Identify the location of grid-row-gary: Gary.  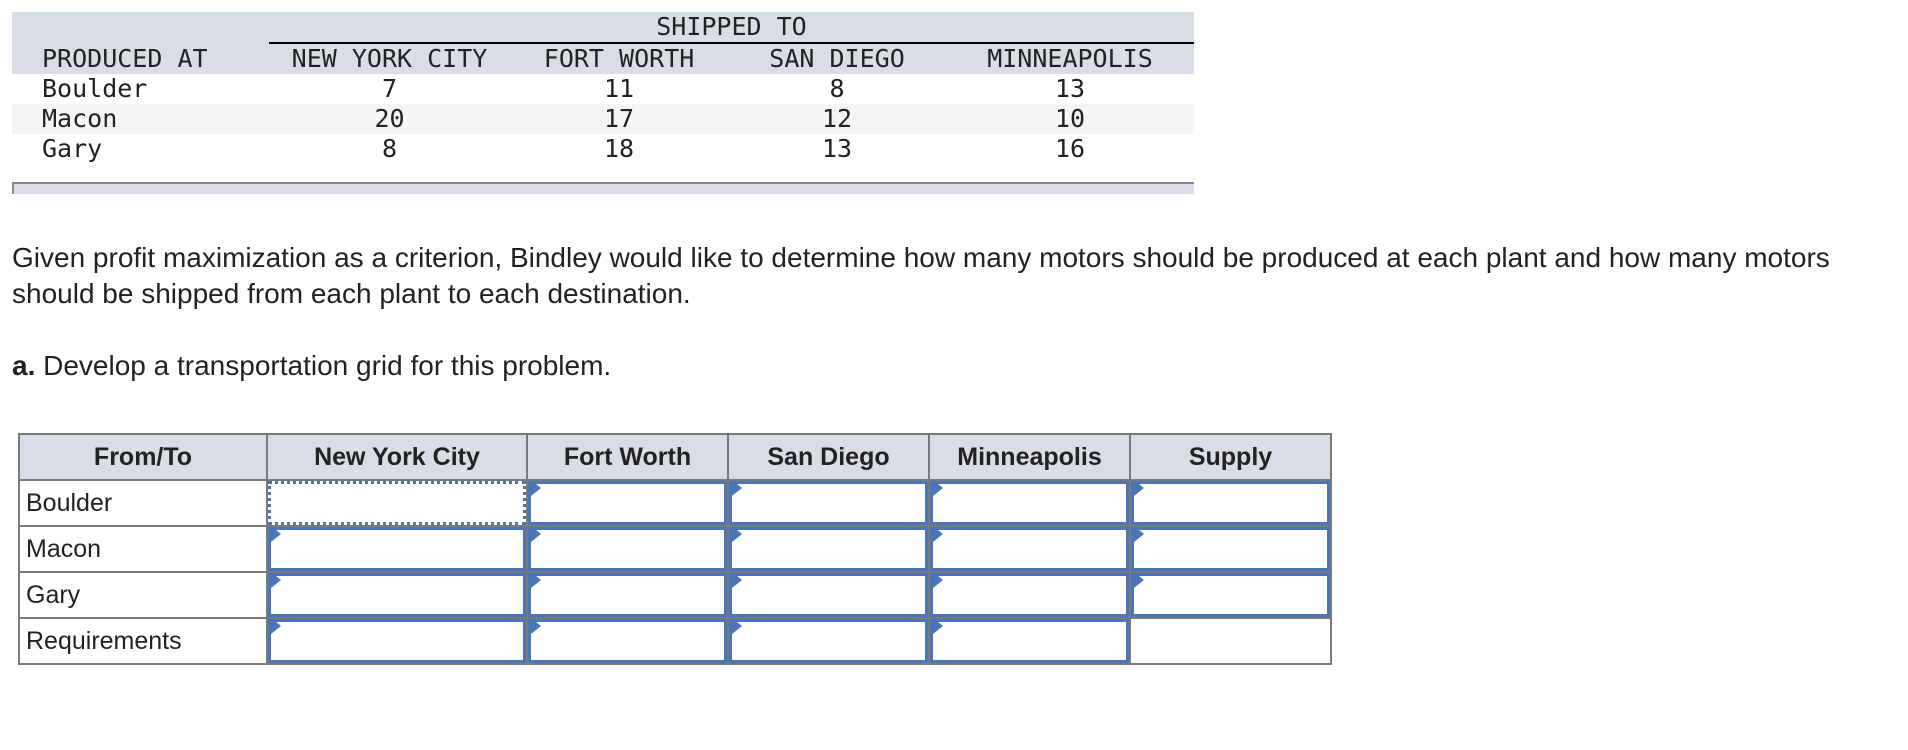
(675, 595).